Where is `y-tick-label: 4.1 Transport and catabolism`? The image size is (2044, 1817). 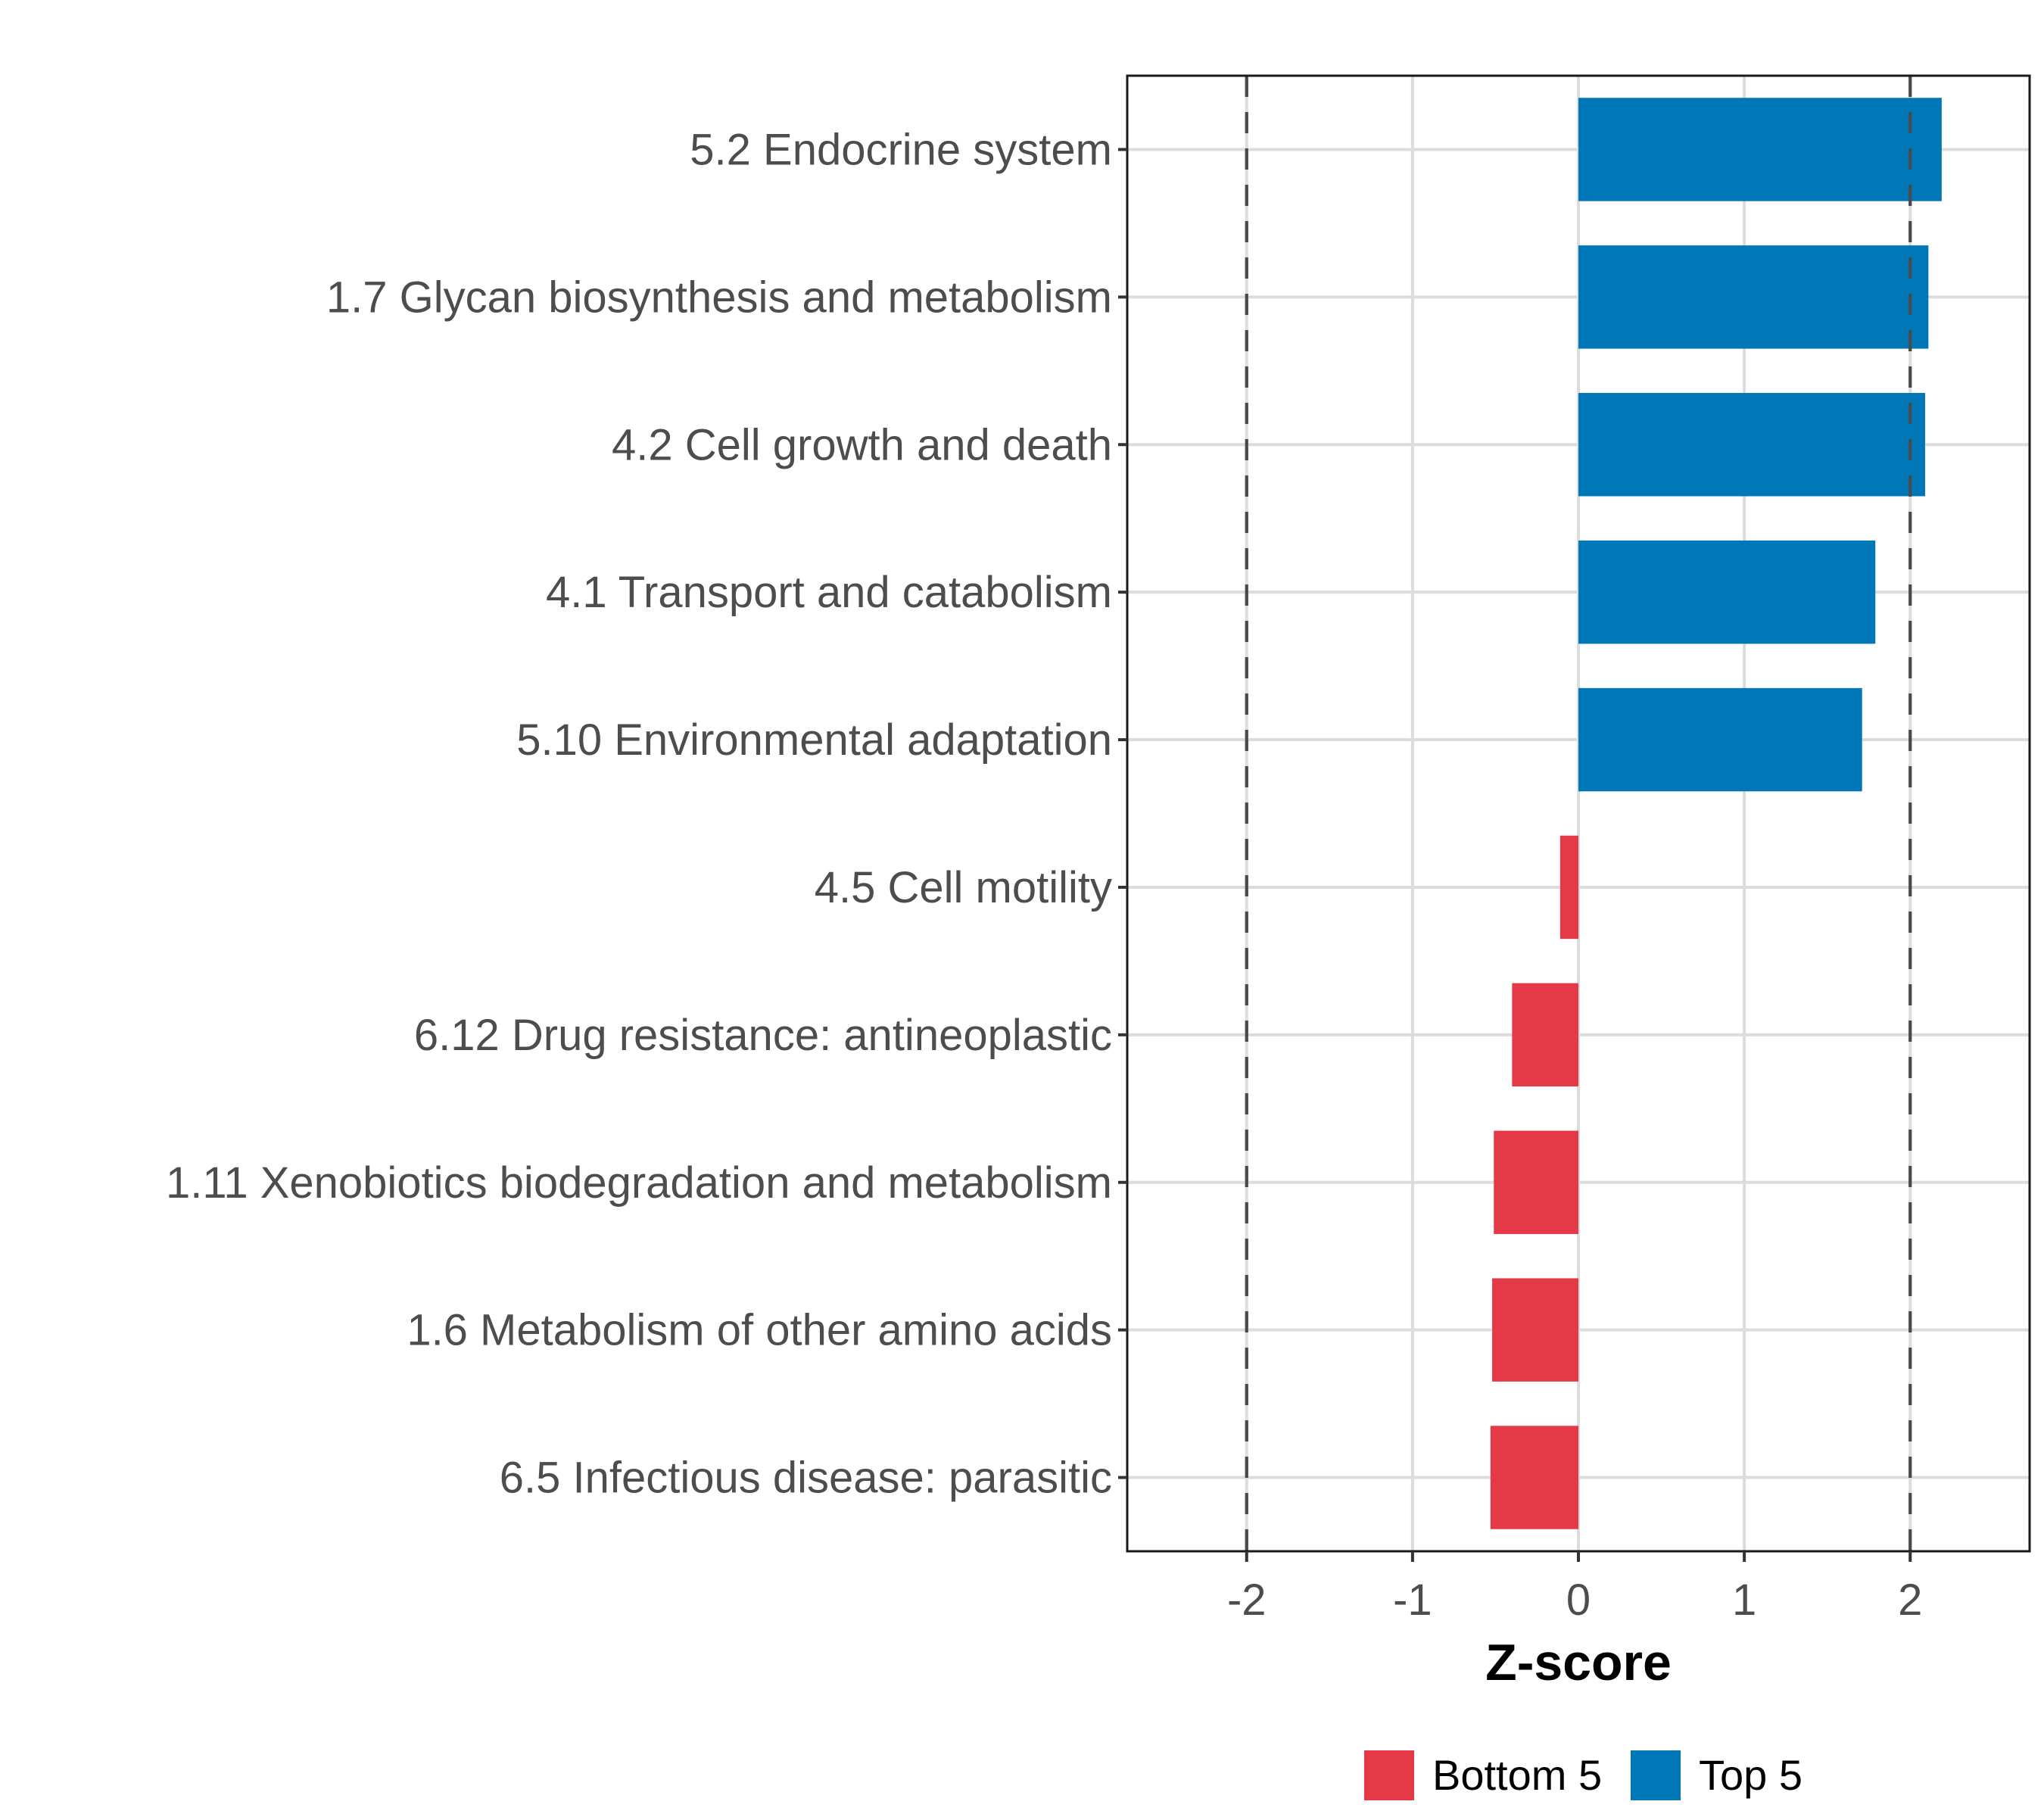
y-tick-label: 4.1 Transport and catabolism is located at coordinates (829, 592).